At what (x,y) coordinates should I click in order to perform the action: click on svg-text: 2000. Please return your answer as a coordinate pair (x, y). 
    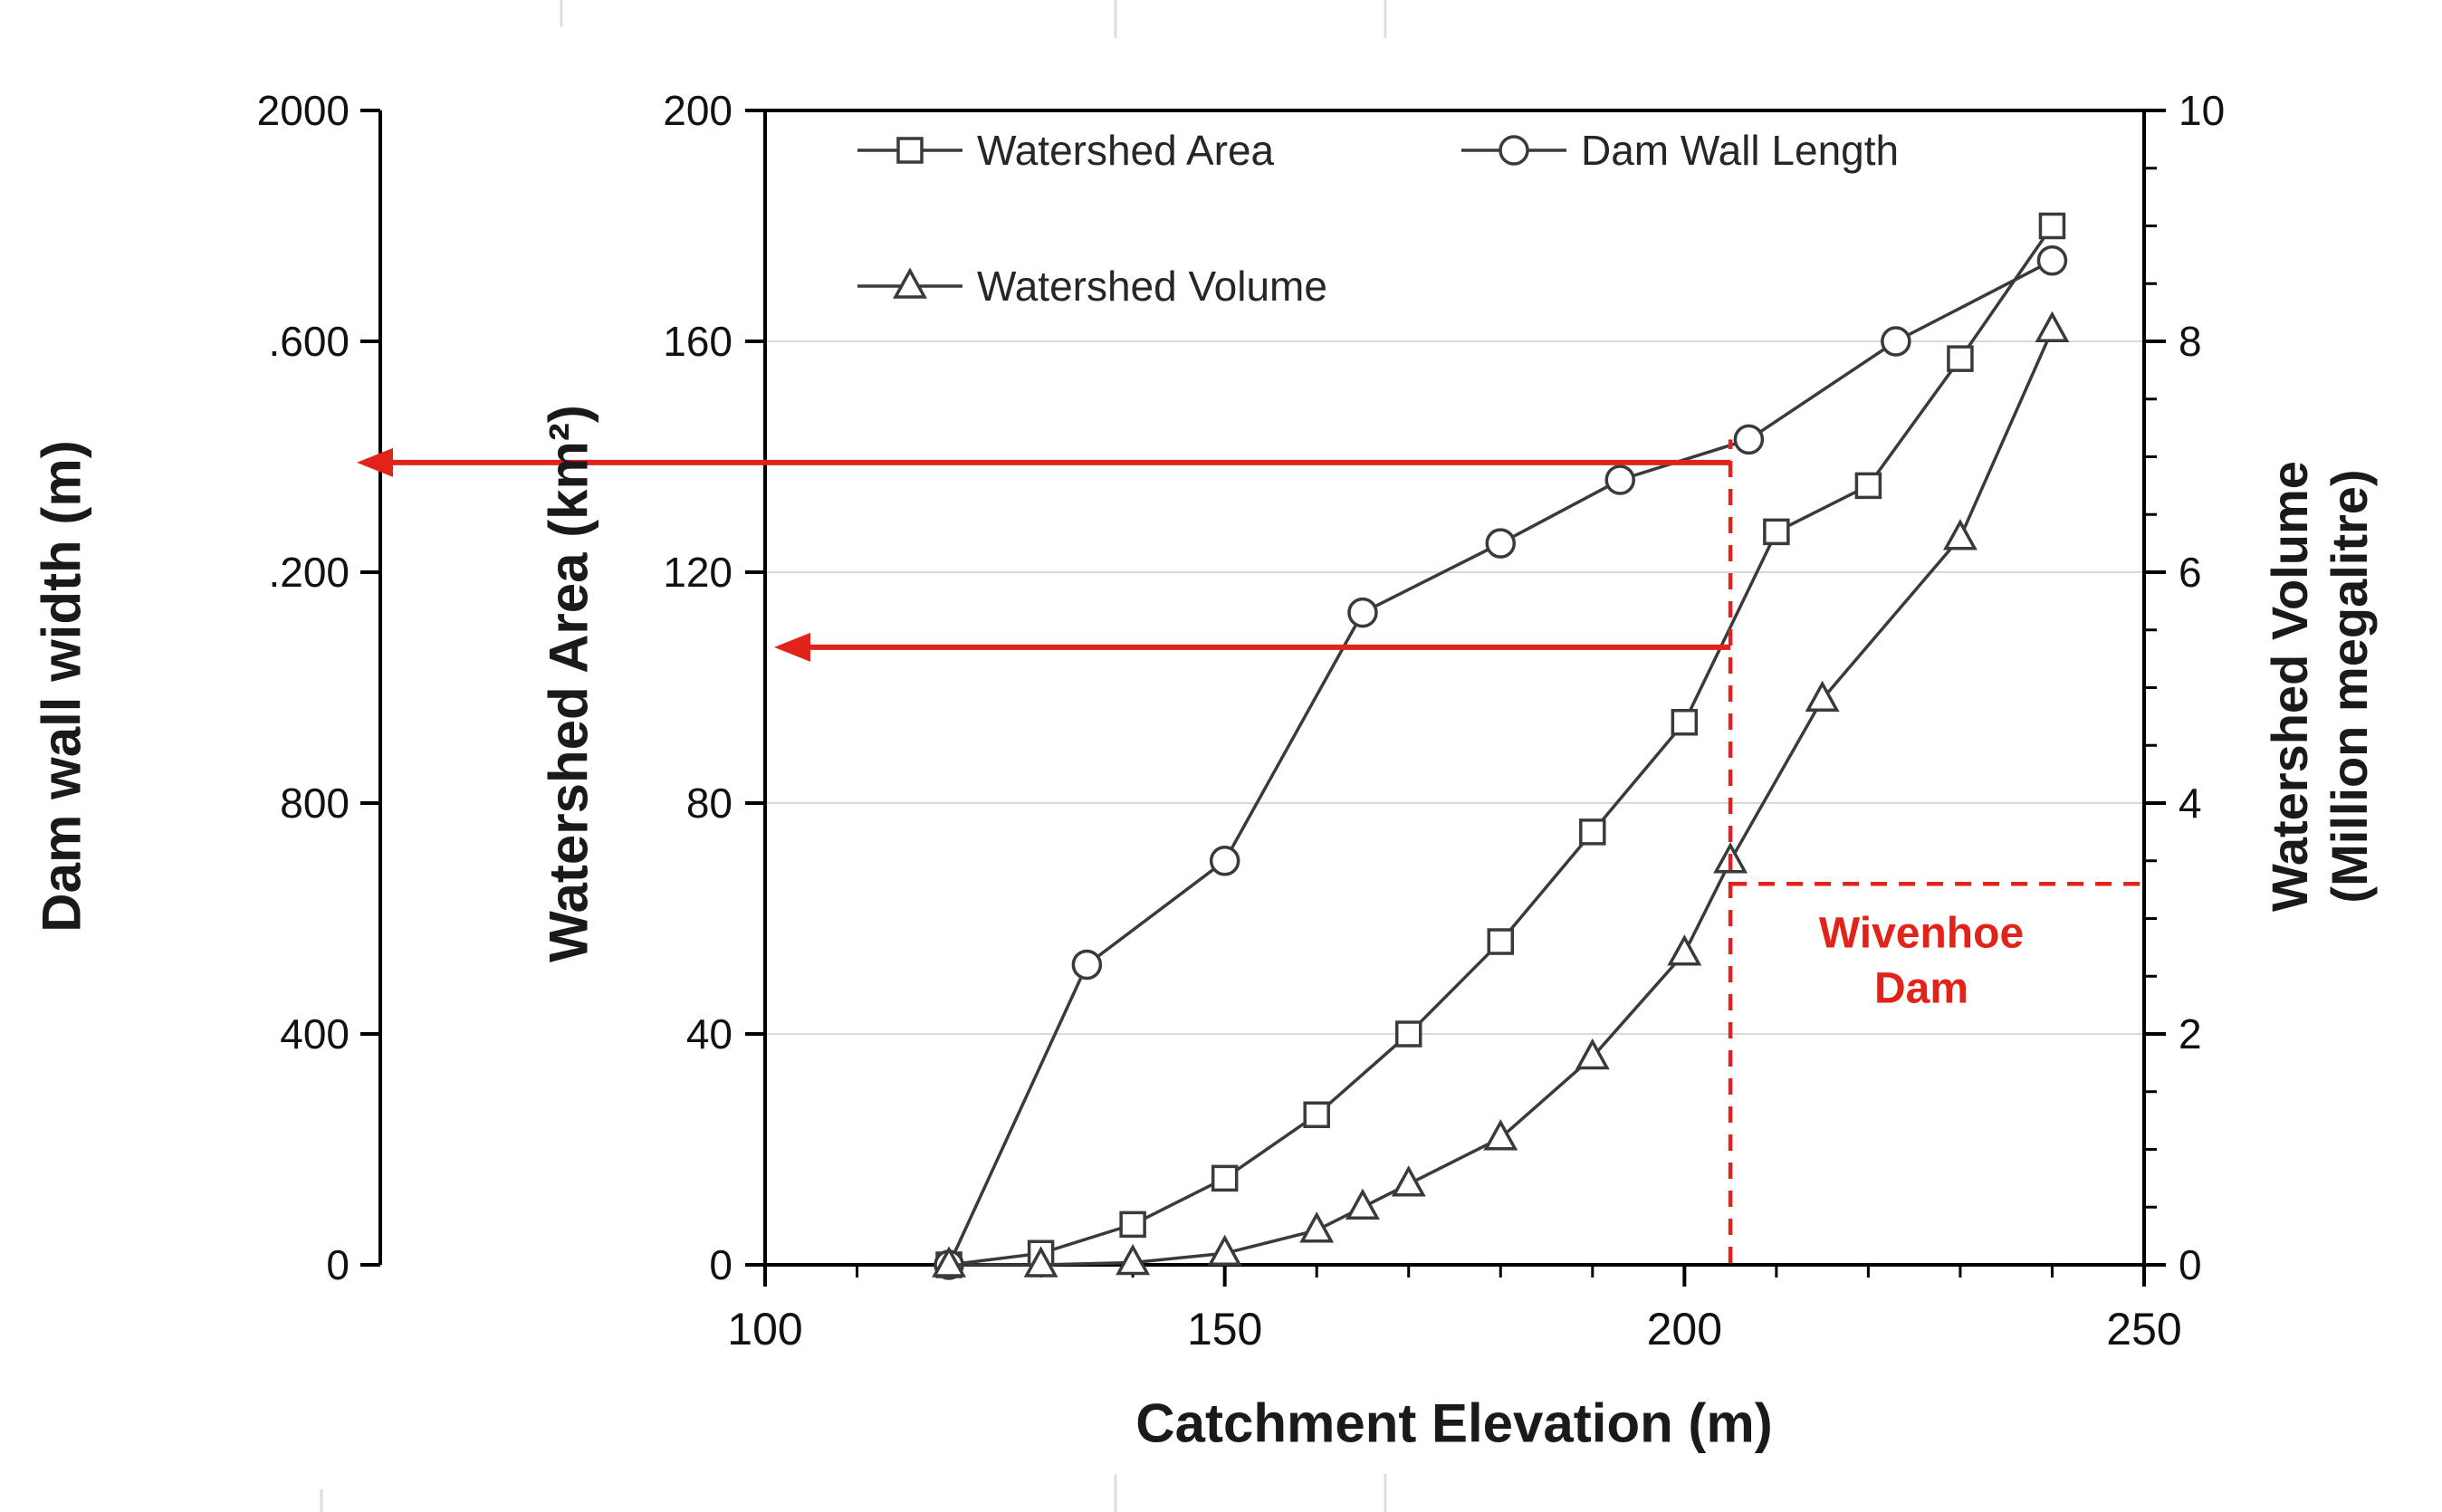
    Looking at the image, I should click on (303, 110).